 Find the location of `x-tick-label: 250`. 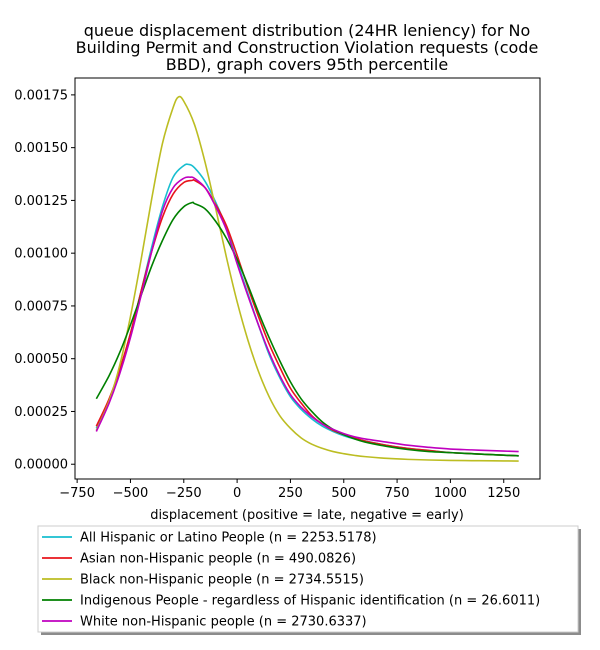

x-tick-label: 250 is located at coordinates (290, 493).